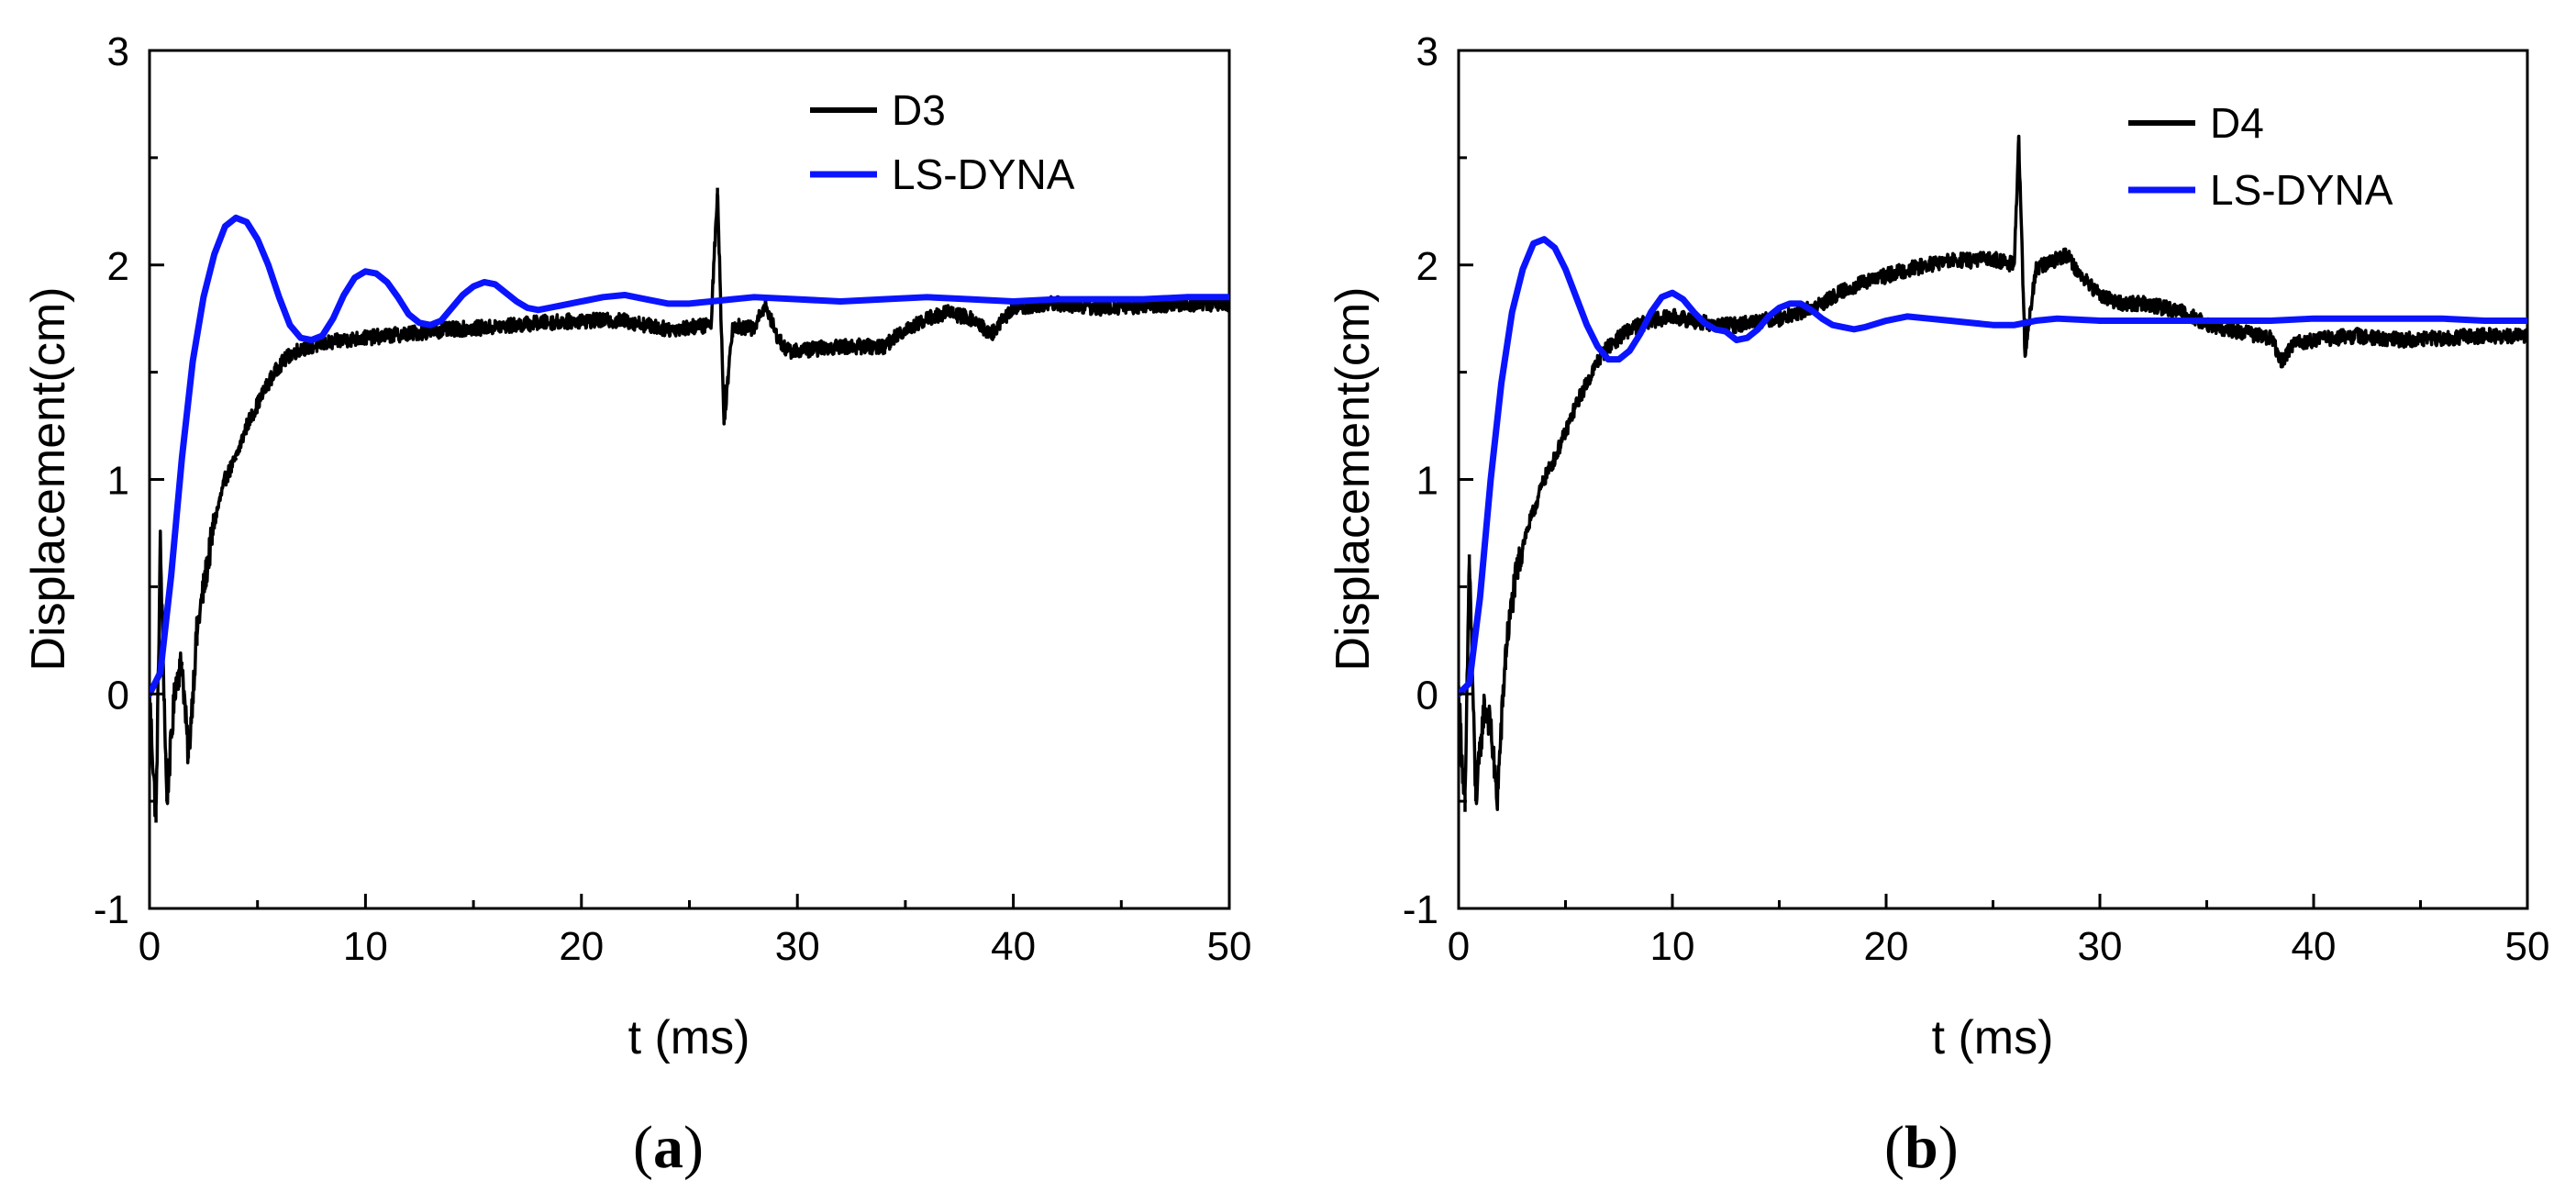 This screenshot has height=1203, width=2576. What do you see at coordinates (2301, 190) in the screenshot?
I see `legend-label-lsdyna-b: LS-DYNA` at bounding box center [2301, 190].